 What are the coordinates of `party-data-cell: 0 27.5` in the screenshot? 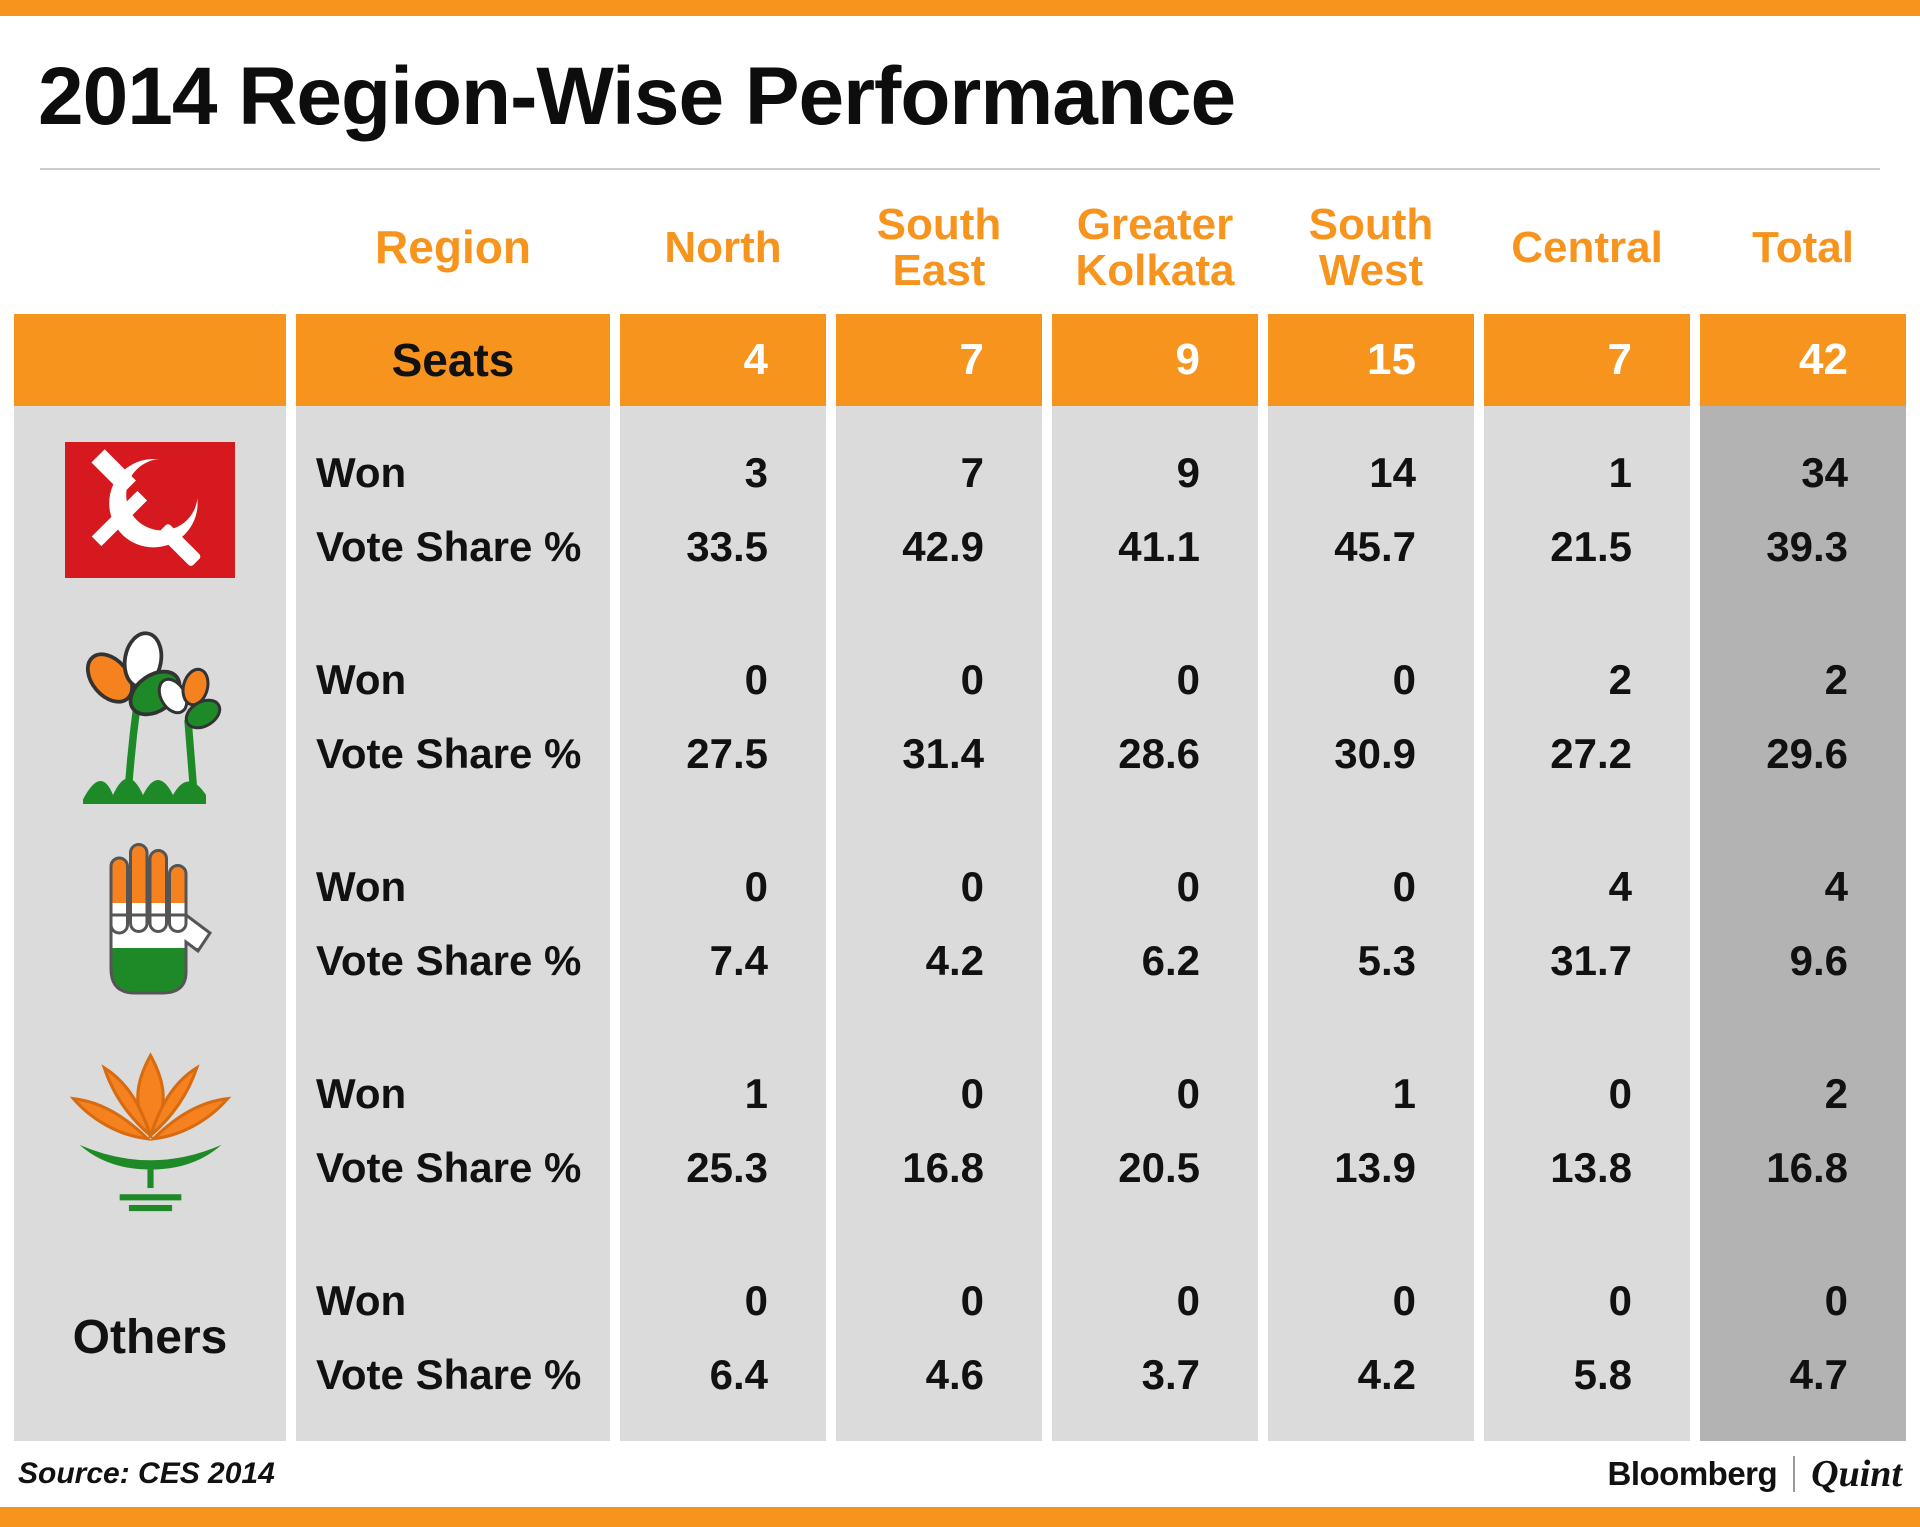 It's located at (723, 717).